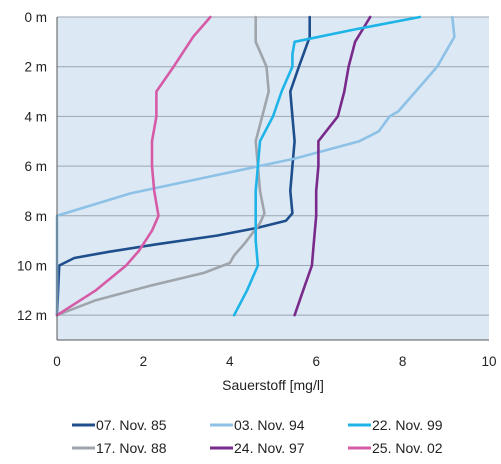 This screenshot has height=464, width=501. I want to click on x-tick-label: 2, so click(144, 361).